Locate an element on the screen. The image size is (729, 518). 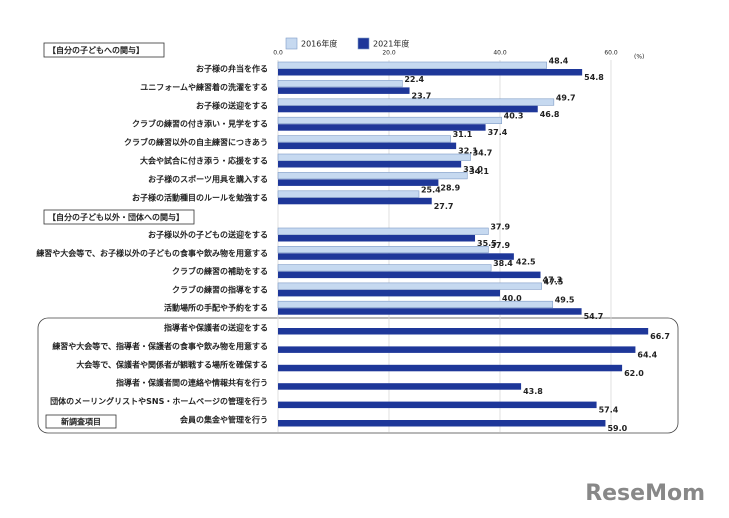
y-tick-label: 指導者・保護者間の連絡や情報共有を行う is located at coordinates (192, 383).